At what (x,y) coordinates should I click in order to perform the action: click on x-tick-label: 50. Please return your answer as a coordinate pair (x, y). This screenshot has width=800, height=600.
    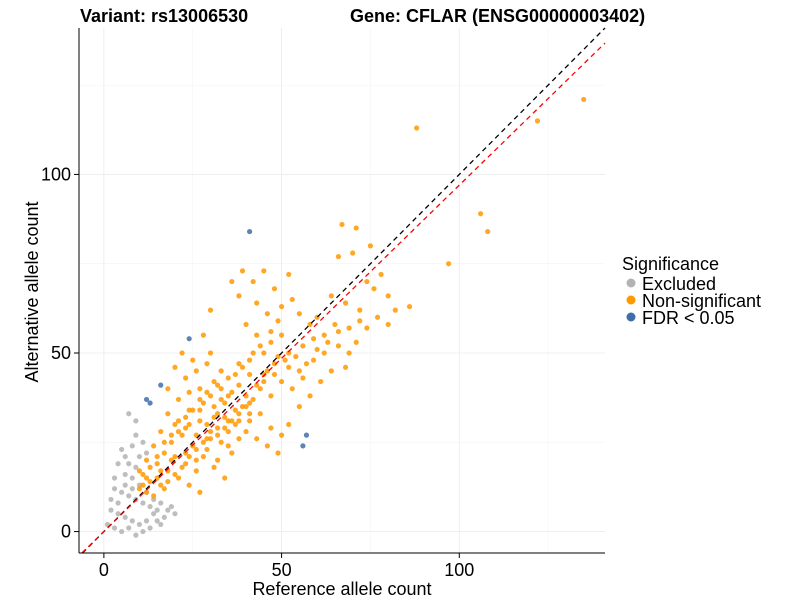
    Looking at the image, I should click on (282, 570).